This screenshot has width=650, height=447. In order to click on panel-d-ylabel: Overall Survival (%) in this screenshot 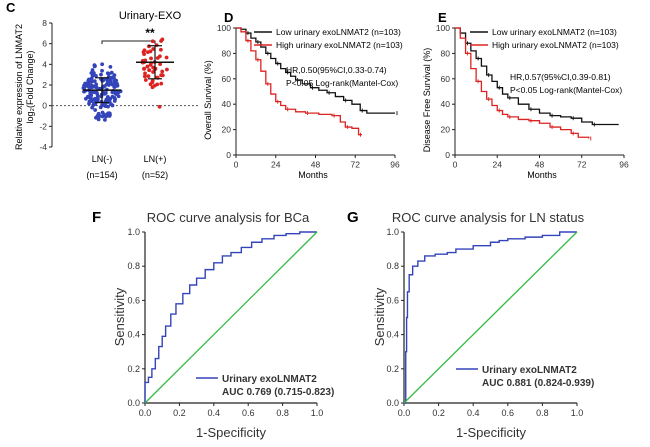, I will do `click(208, 100)`.